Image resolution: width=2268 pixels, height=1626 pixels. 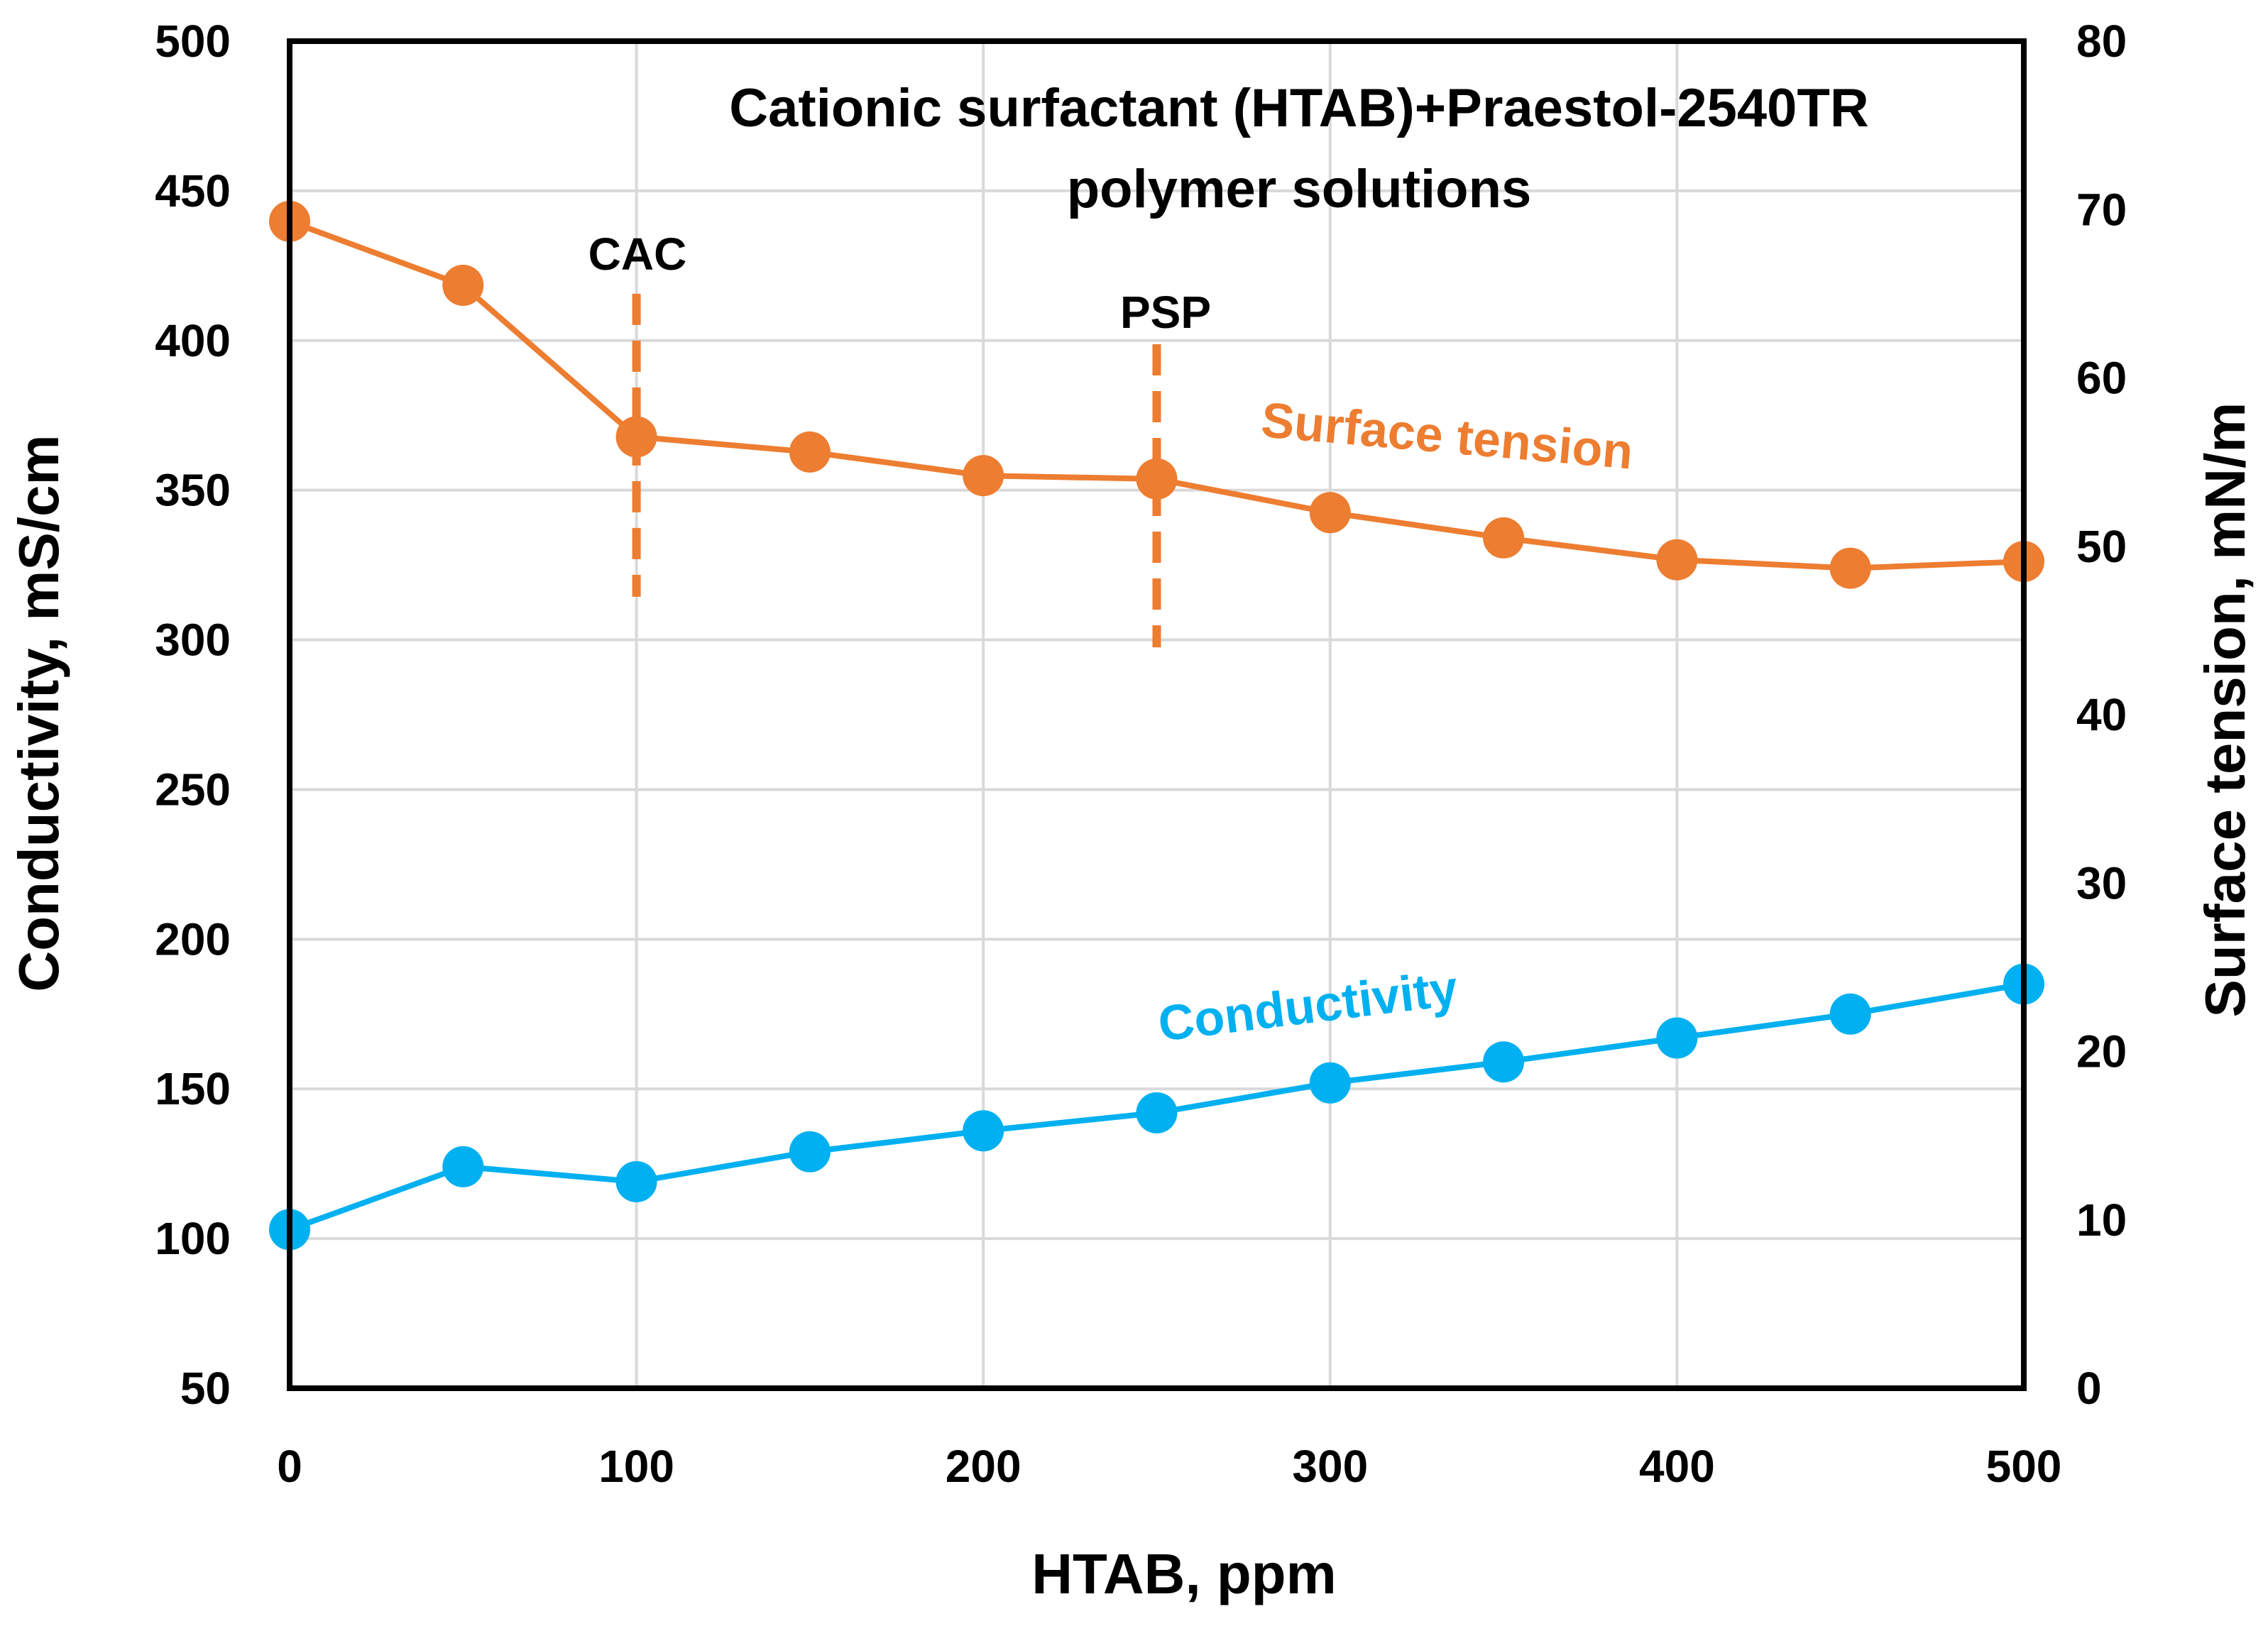 What do you see at coordinates (193, 789) in the screenshot?
I see `y-left-tick-label: 250` at bounding box center [193, 789].